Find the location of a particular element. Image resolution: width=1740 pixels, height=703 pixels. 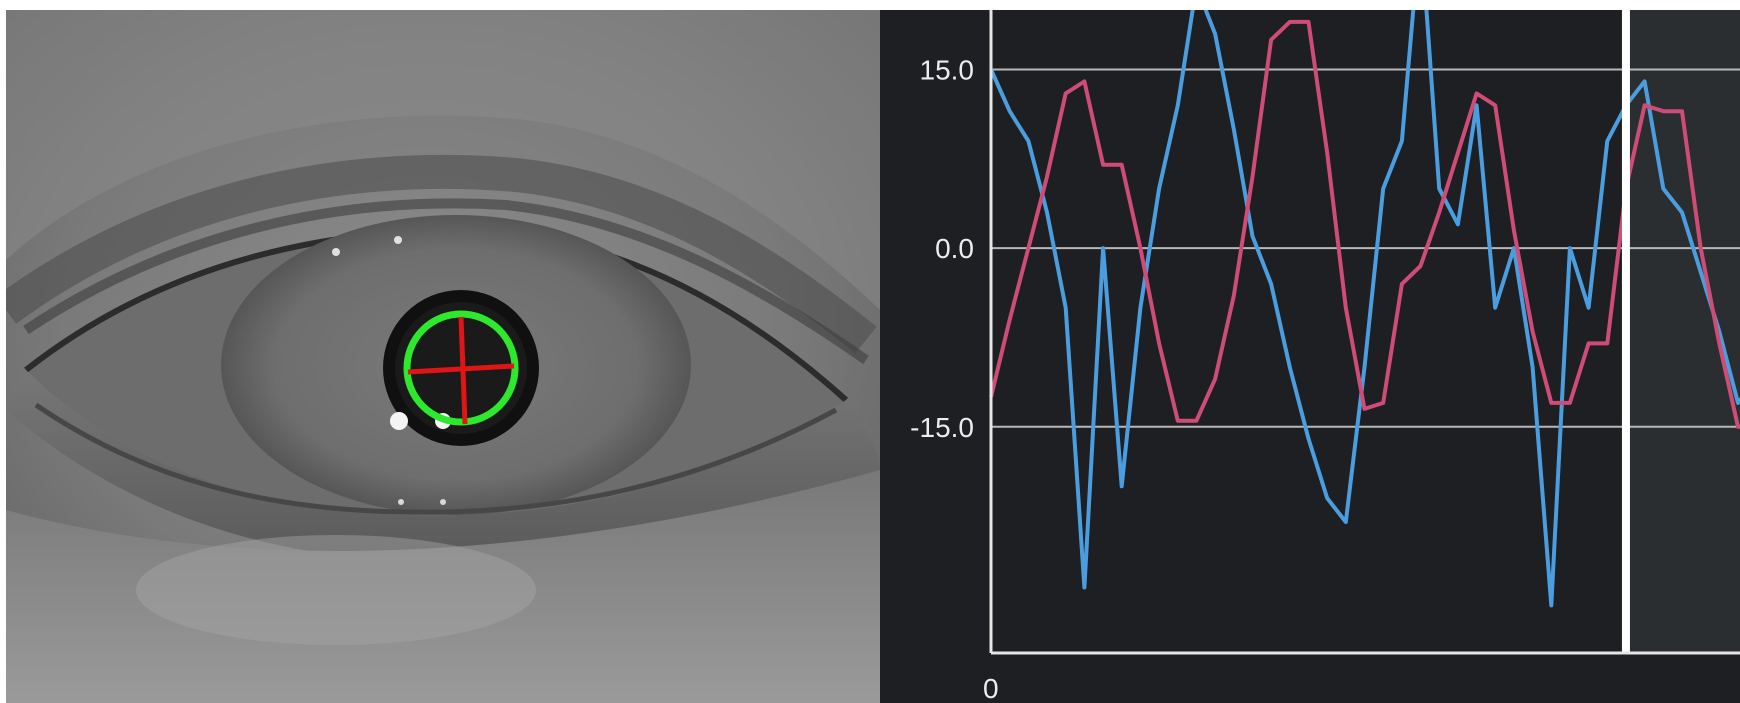

y-tick-label: 15.0 is located at coordinates (947, 70).